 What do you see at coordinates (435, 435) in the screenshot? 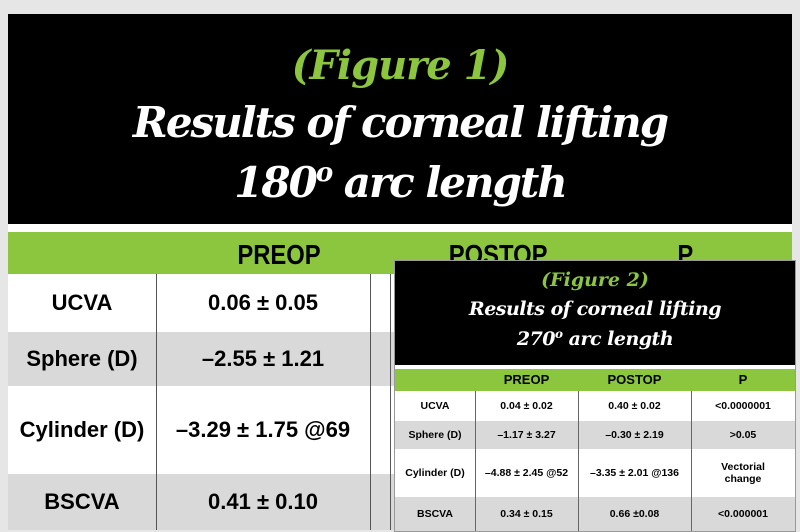
I see `figure-2-row-label: Sphere (D)` at bounding box center [435, 435].